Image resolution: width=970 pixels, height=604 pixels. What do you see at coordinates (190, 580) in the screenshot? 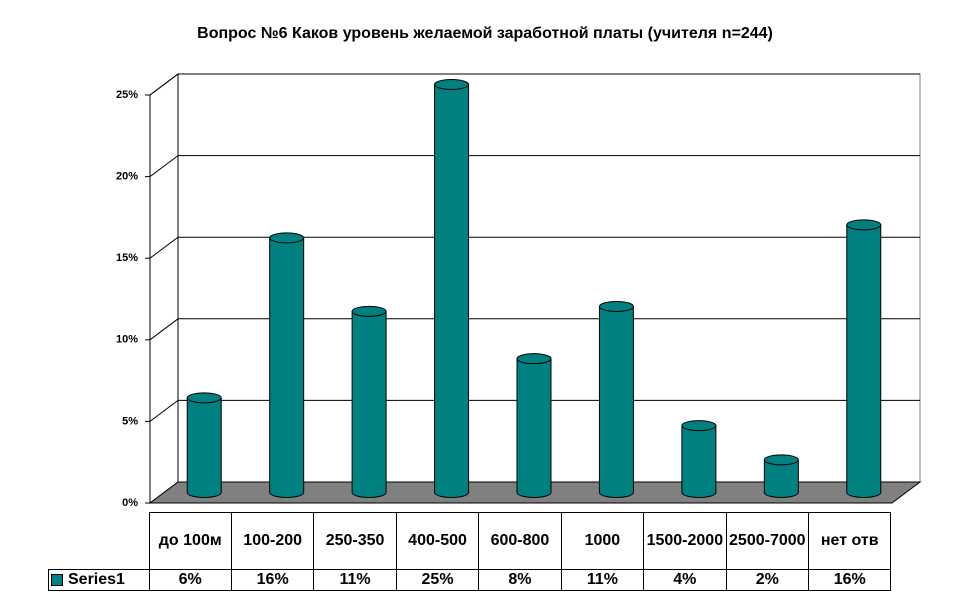
I see `value-label: 6%` at bounding box center [190, 580].